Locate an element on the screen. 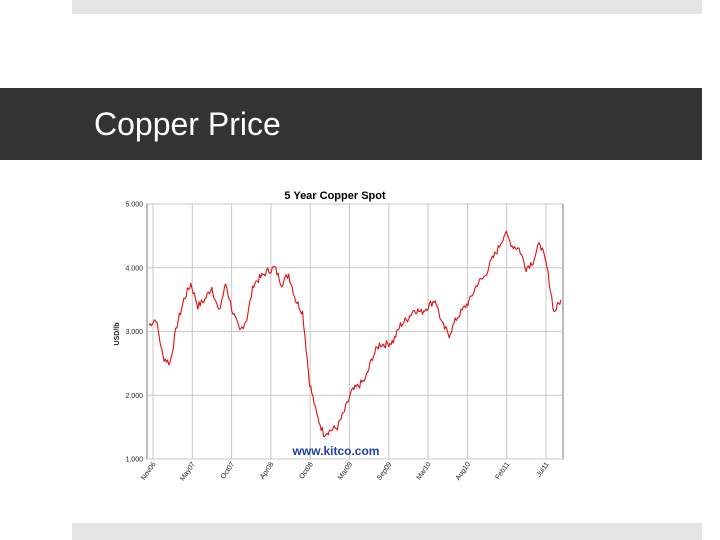 The height and width of the screenshot is (540, 720). y-axis-label: USD/lb is located at coordinates (117, 334).